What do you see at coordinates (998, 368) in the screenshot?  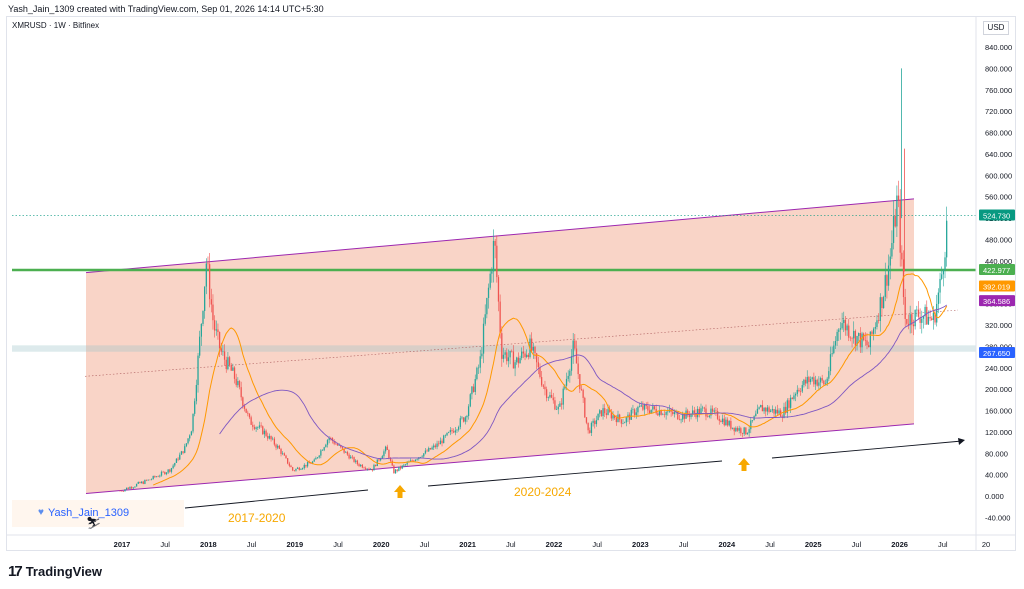 I see `y-tick-label: 240.000` at bounding box center [998, 368].